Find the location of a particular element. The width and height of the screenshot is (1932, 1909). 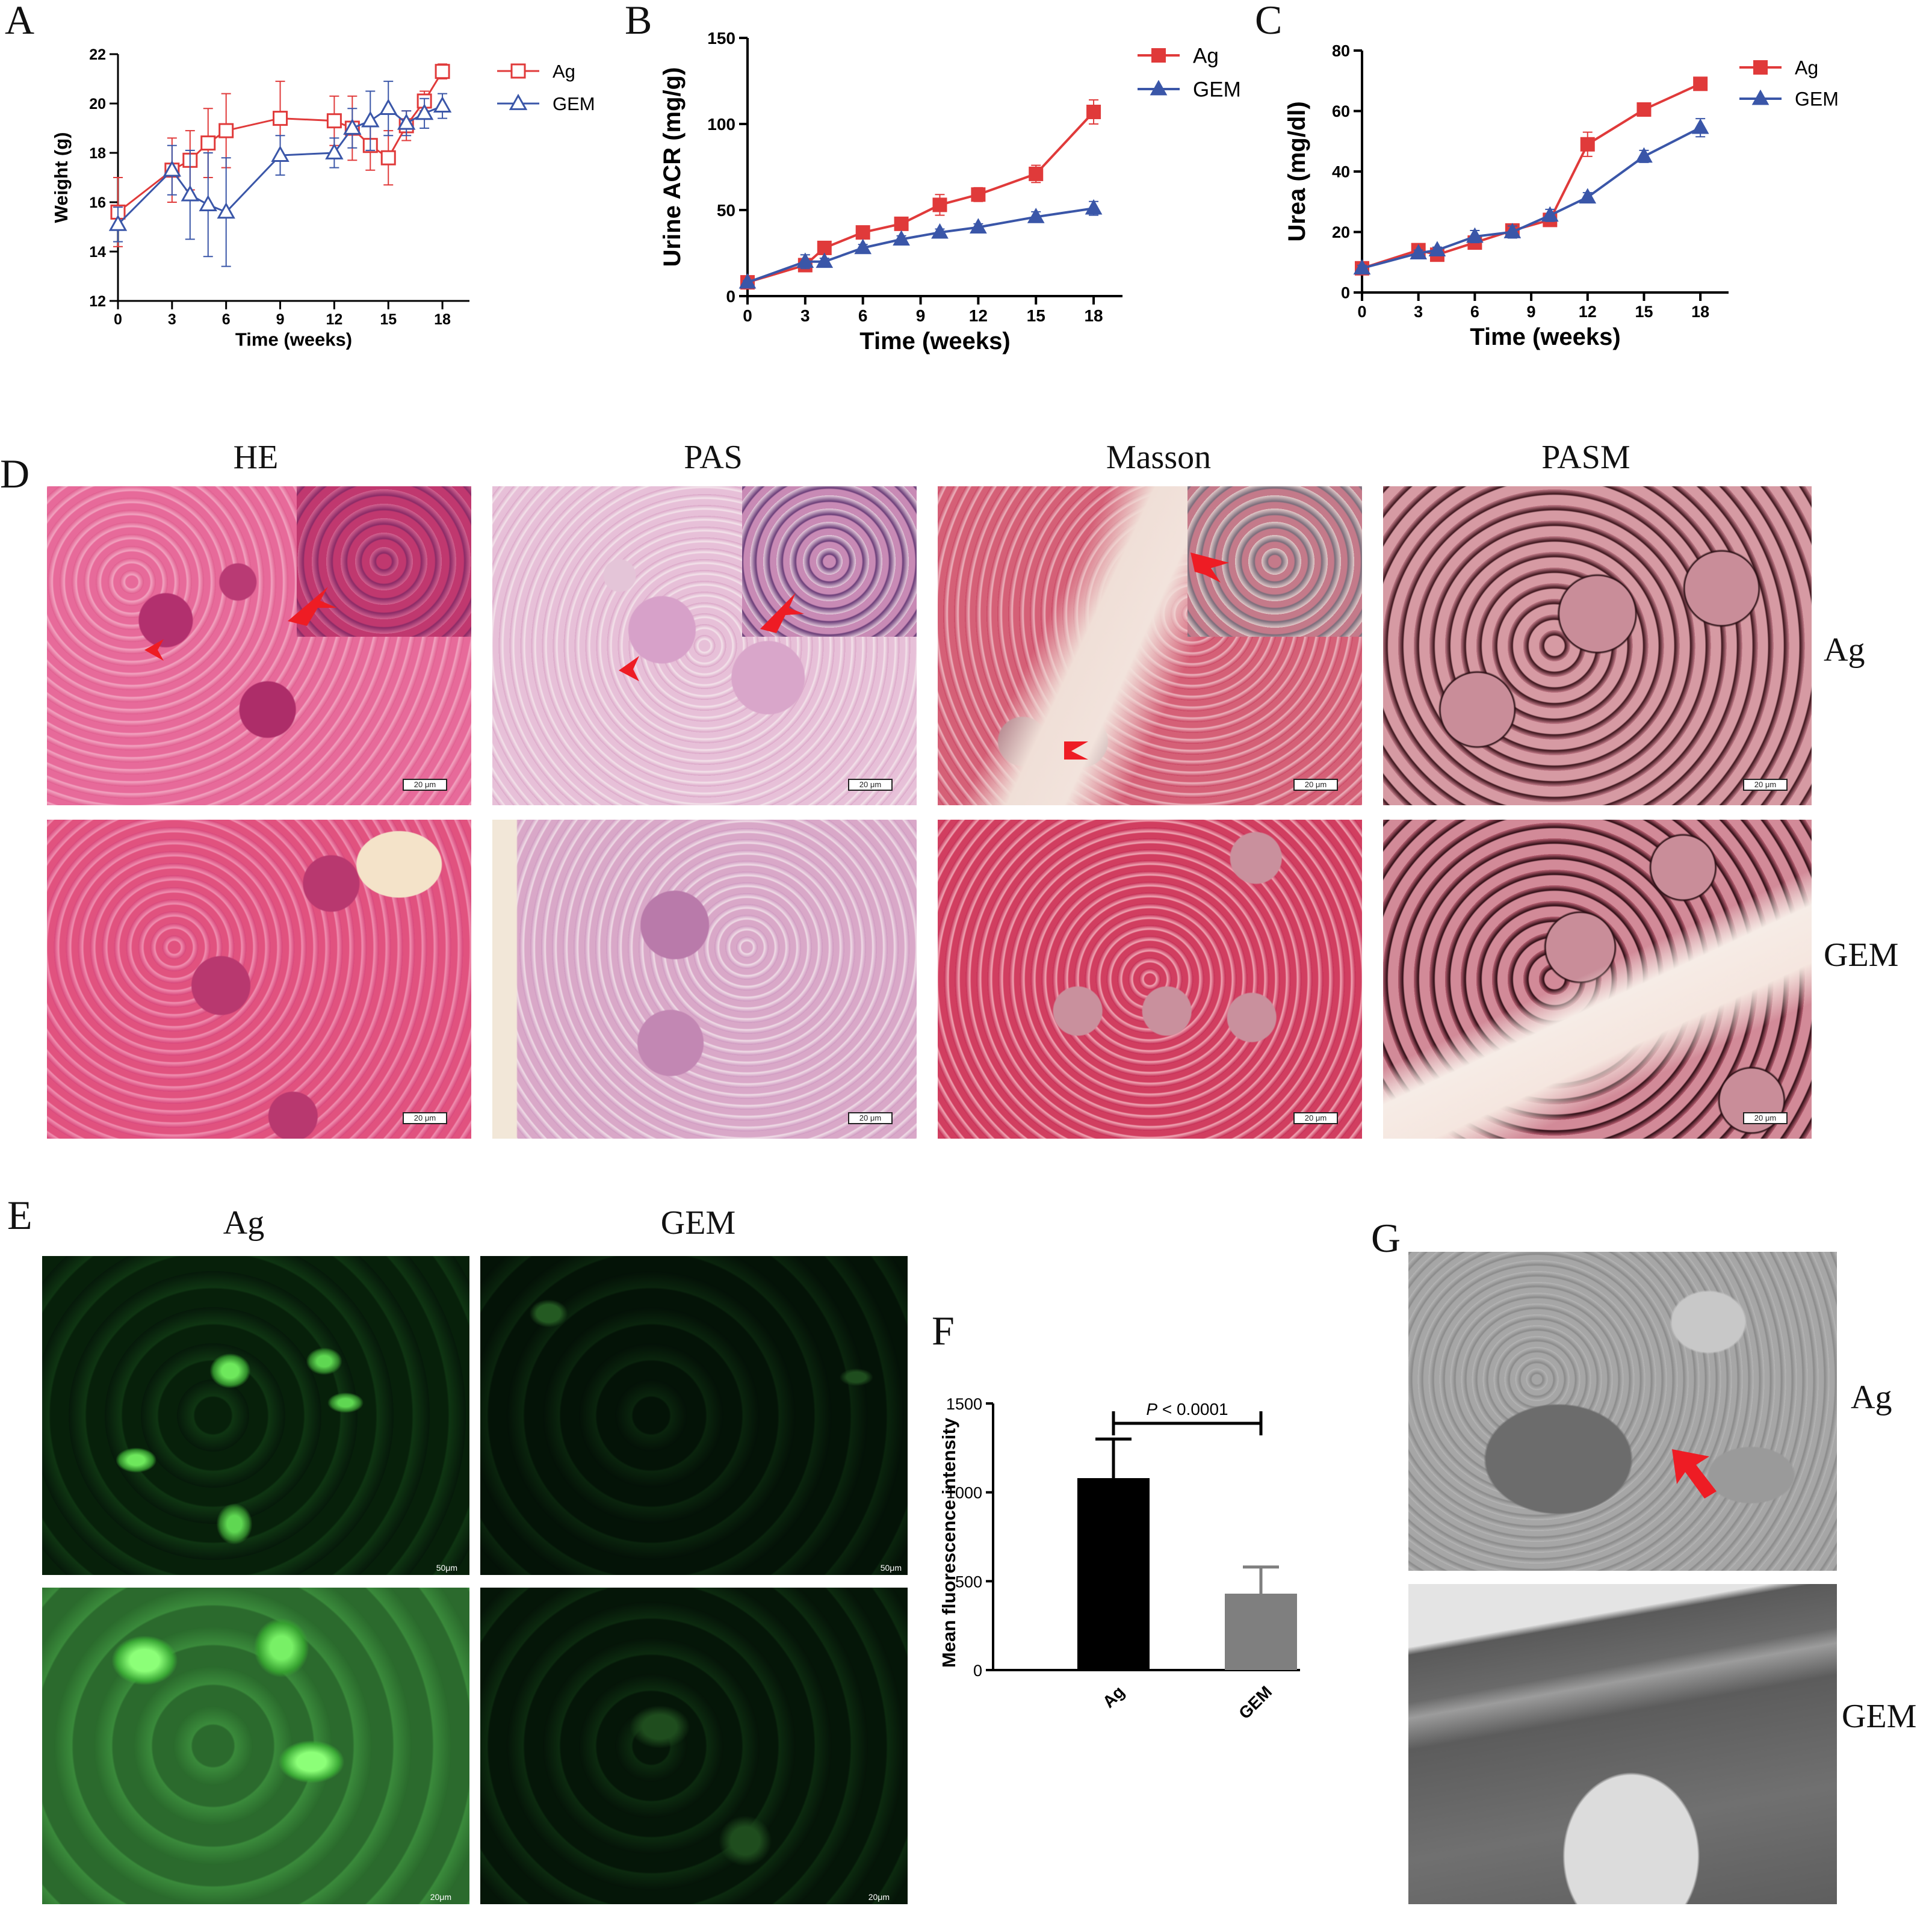

pas-ag-inset is located at coordinates (829, 561).